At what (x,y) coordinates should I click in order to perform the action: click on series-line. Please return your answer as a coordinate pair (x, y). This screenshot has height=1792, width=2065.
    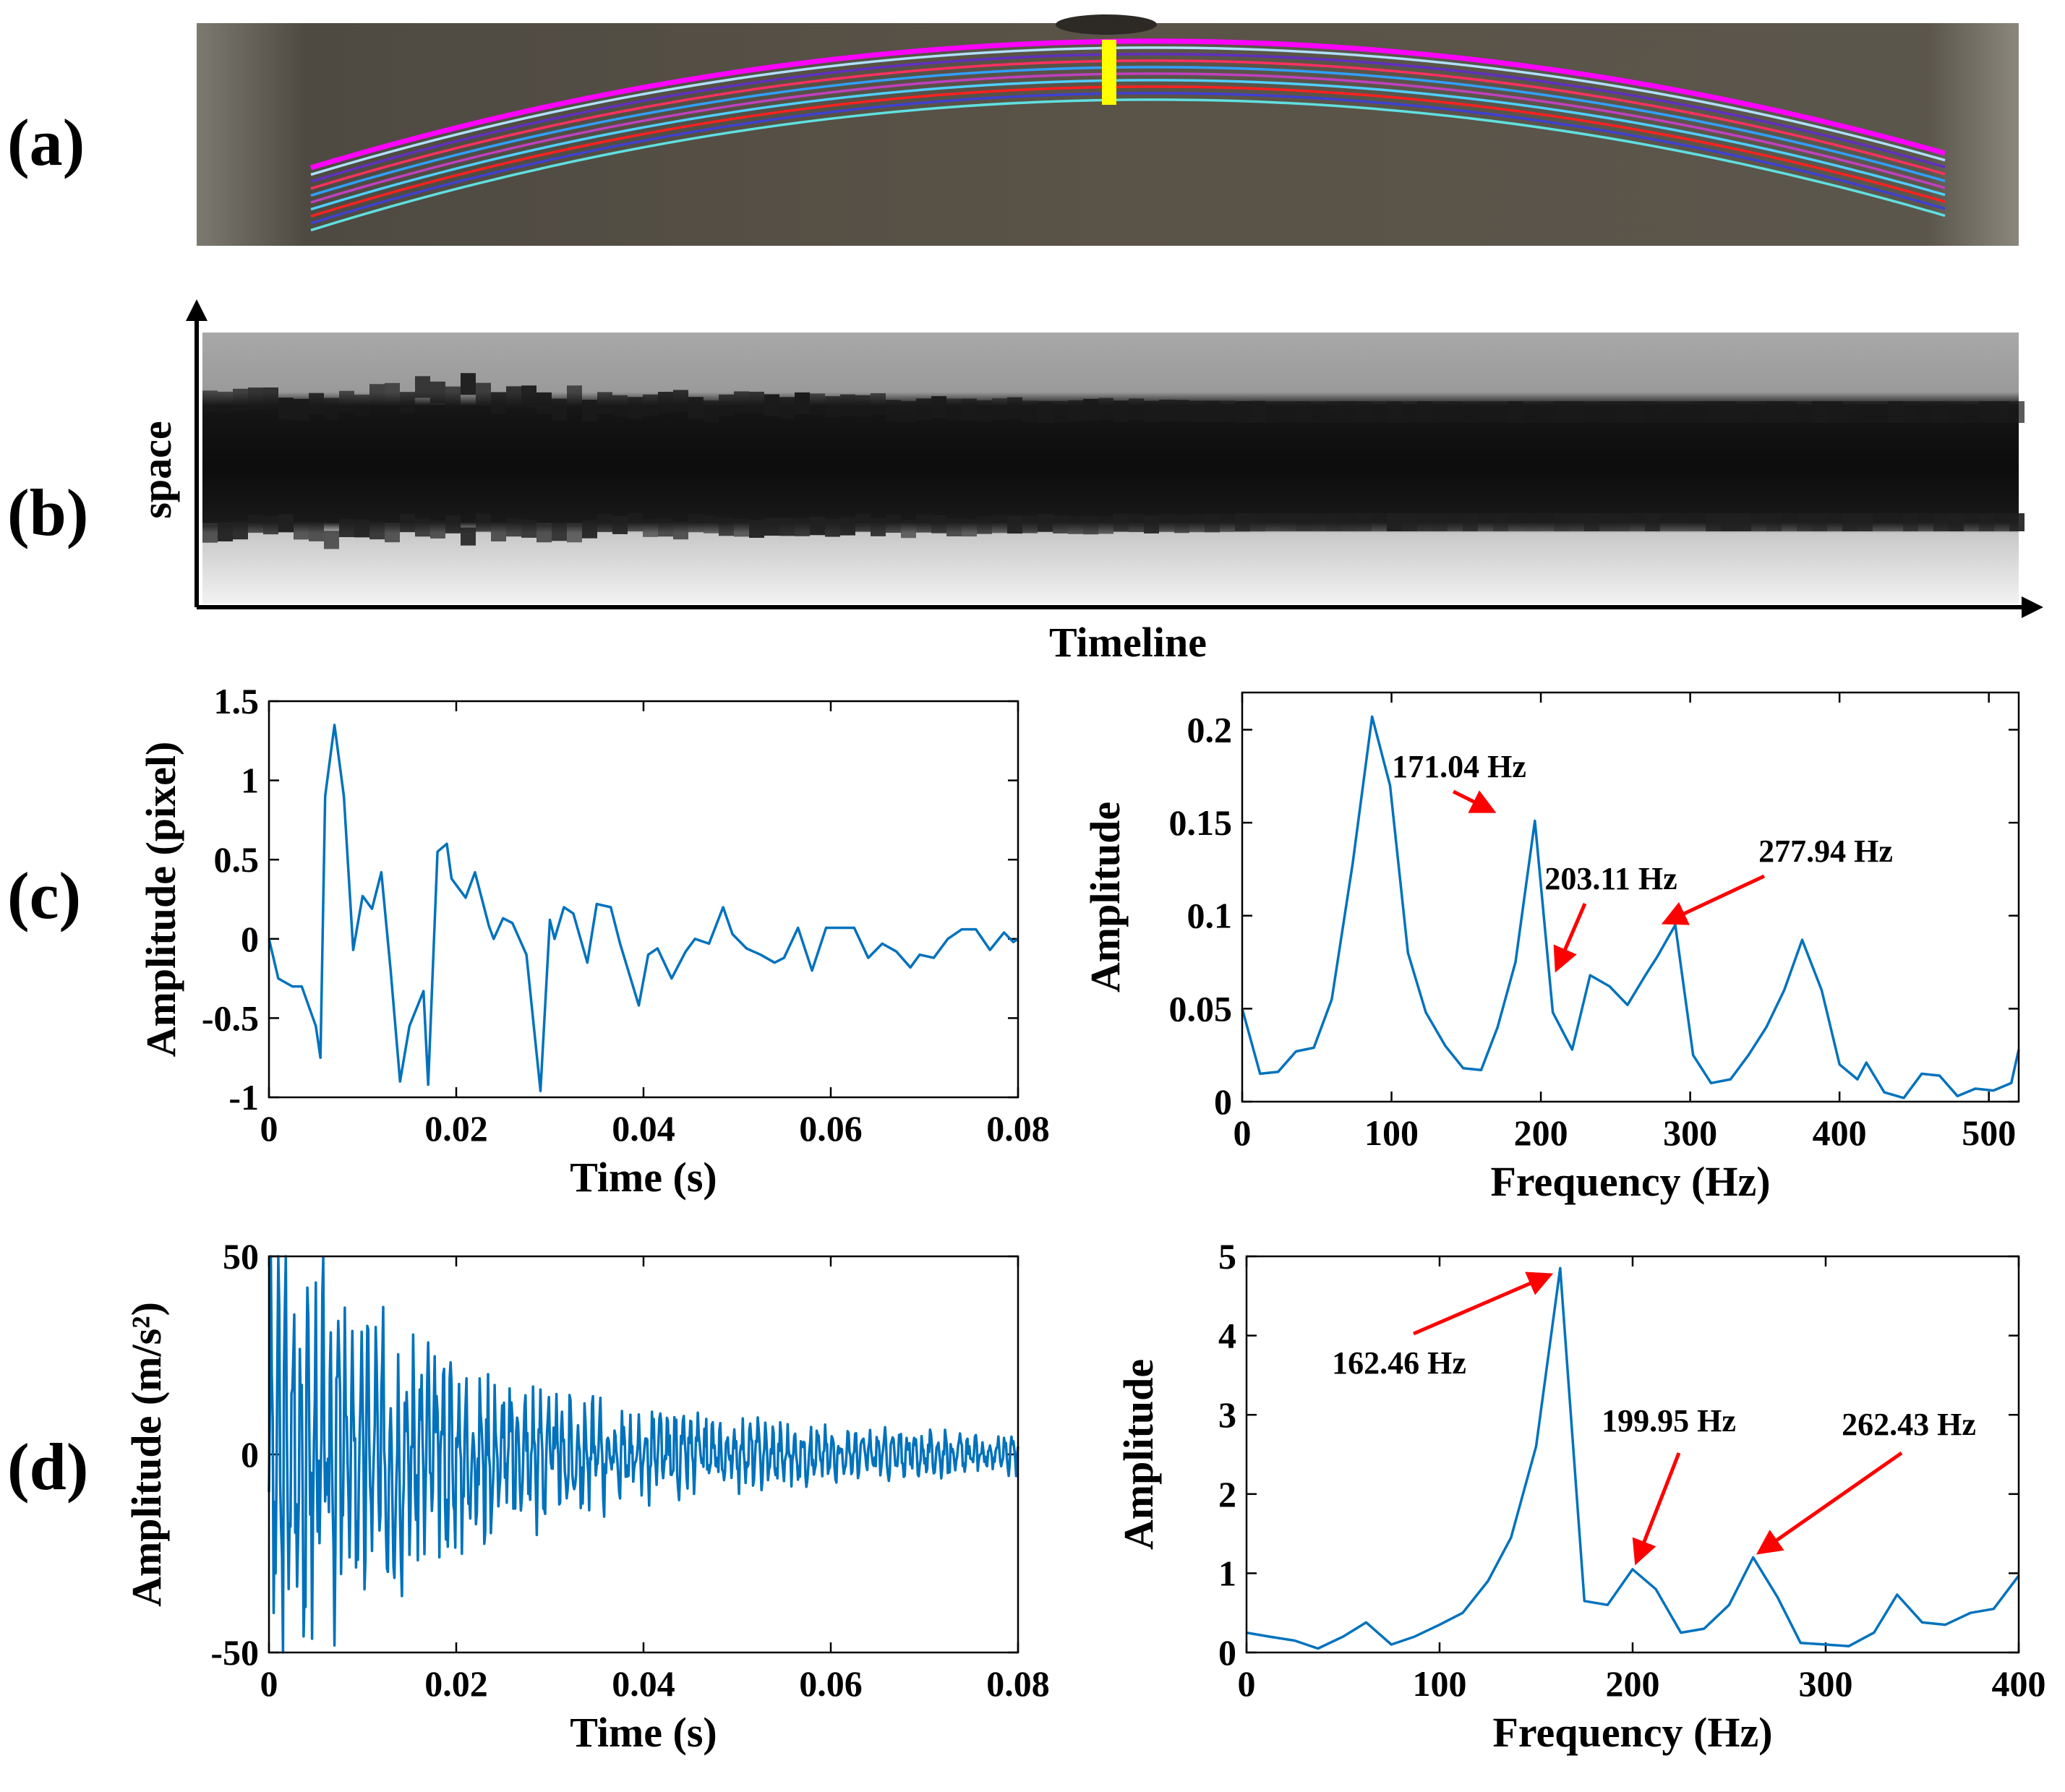
    Looking at the image, I should click on (1633, 1458).